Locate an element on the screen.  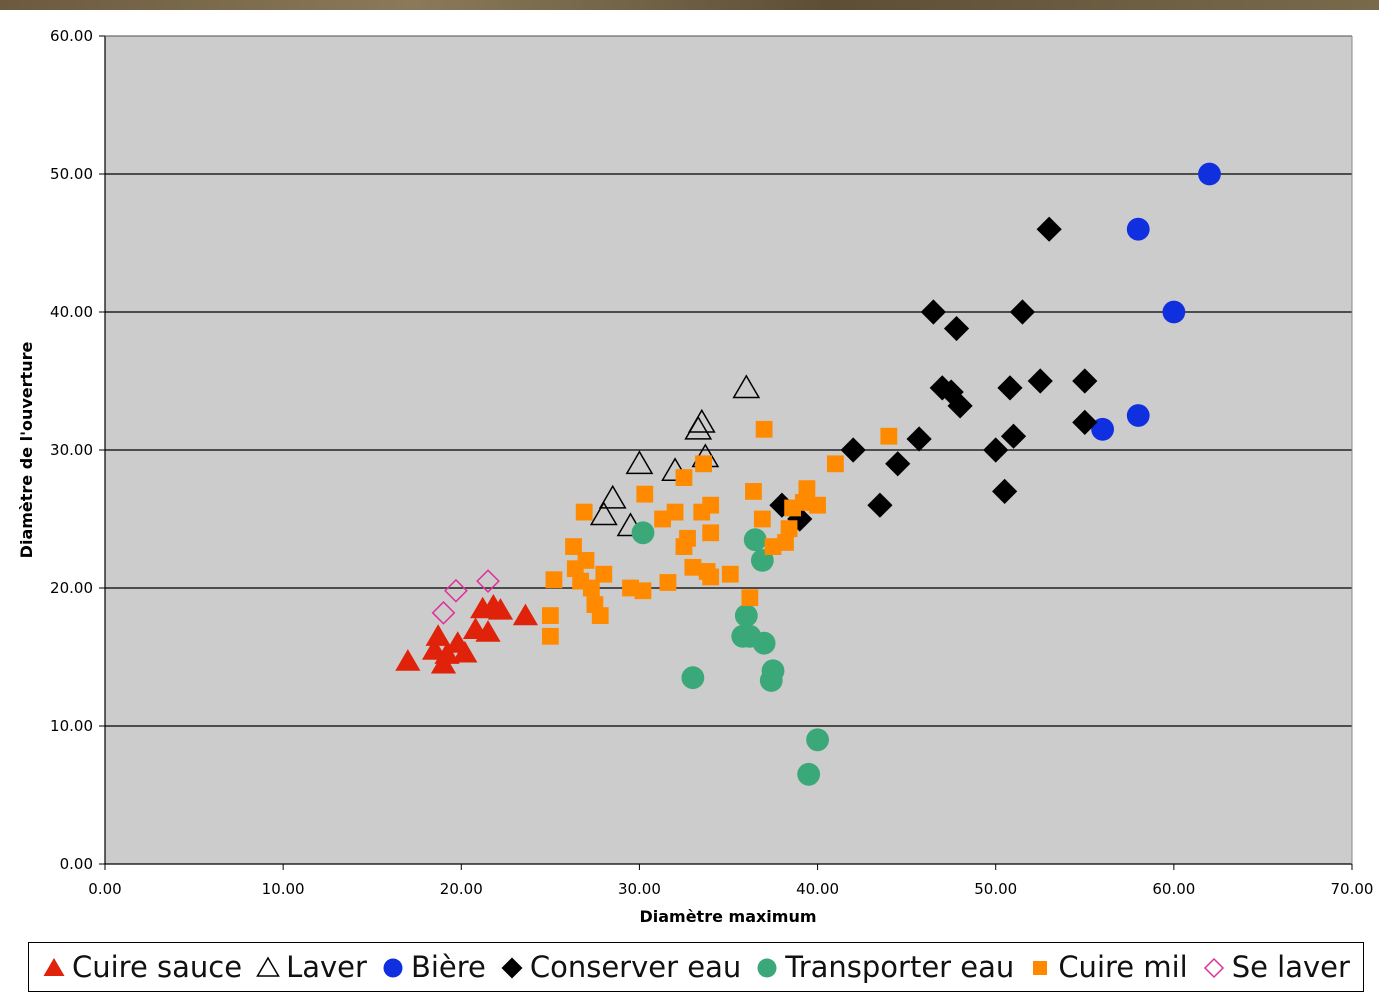
legend-item: Cuire sauce is located at coordinates (142, 967).